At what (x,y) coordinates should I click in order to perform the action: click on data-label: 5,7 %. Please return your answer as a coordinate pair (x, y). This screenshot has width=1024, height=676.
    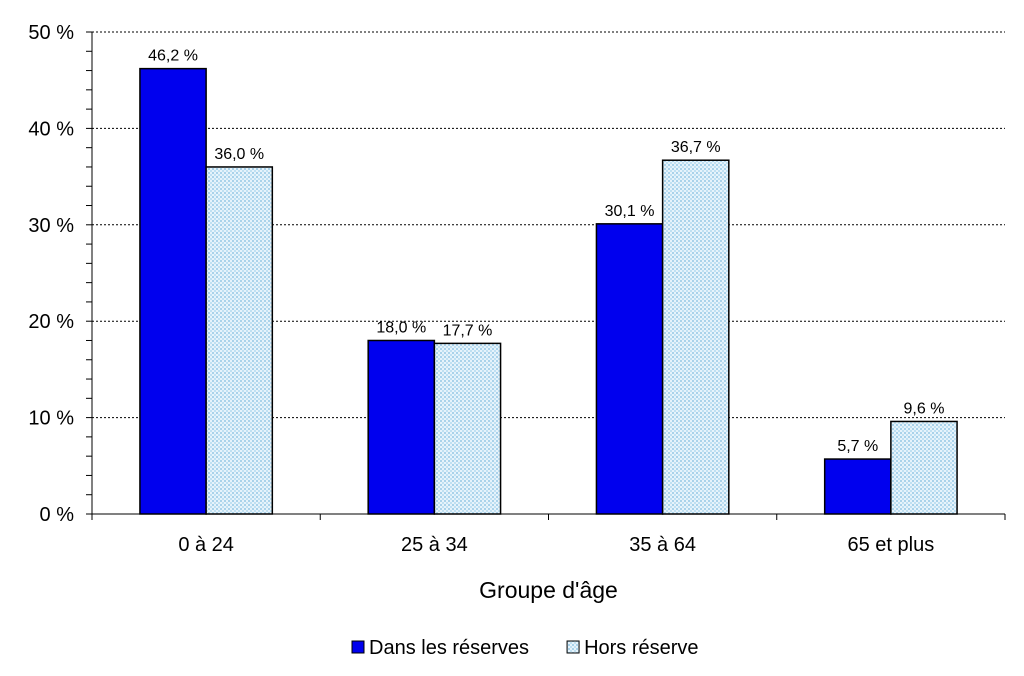
    Looking at the image, I should click on (857, 446).